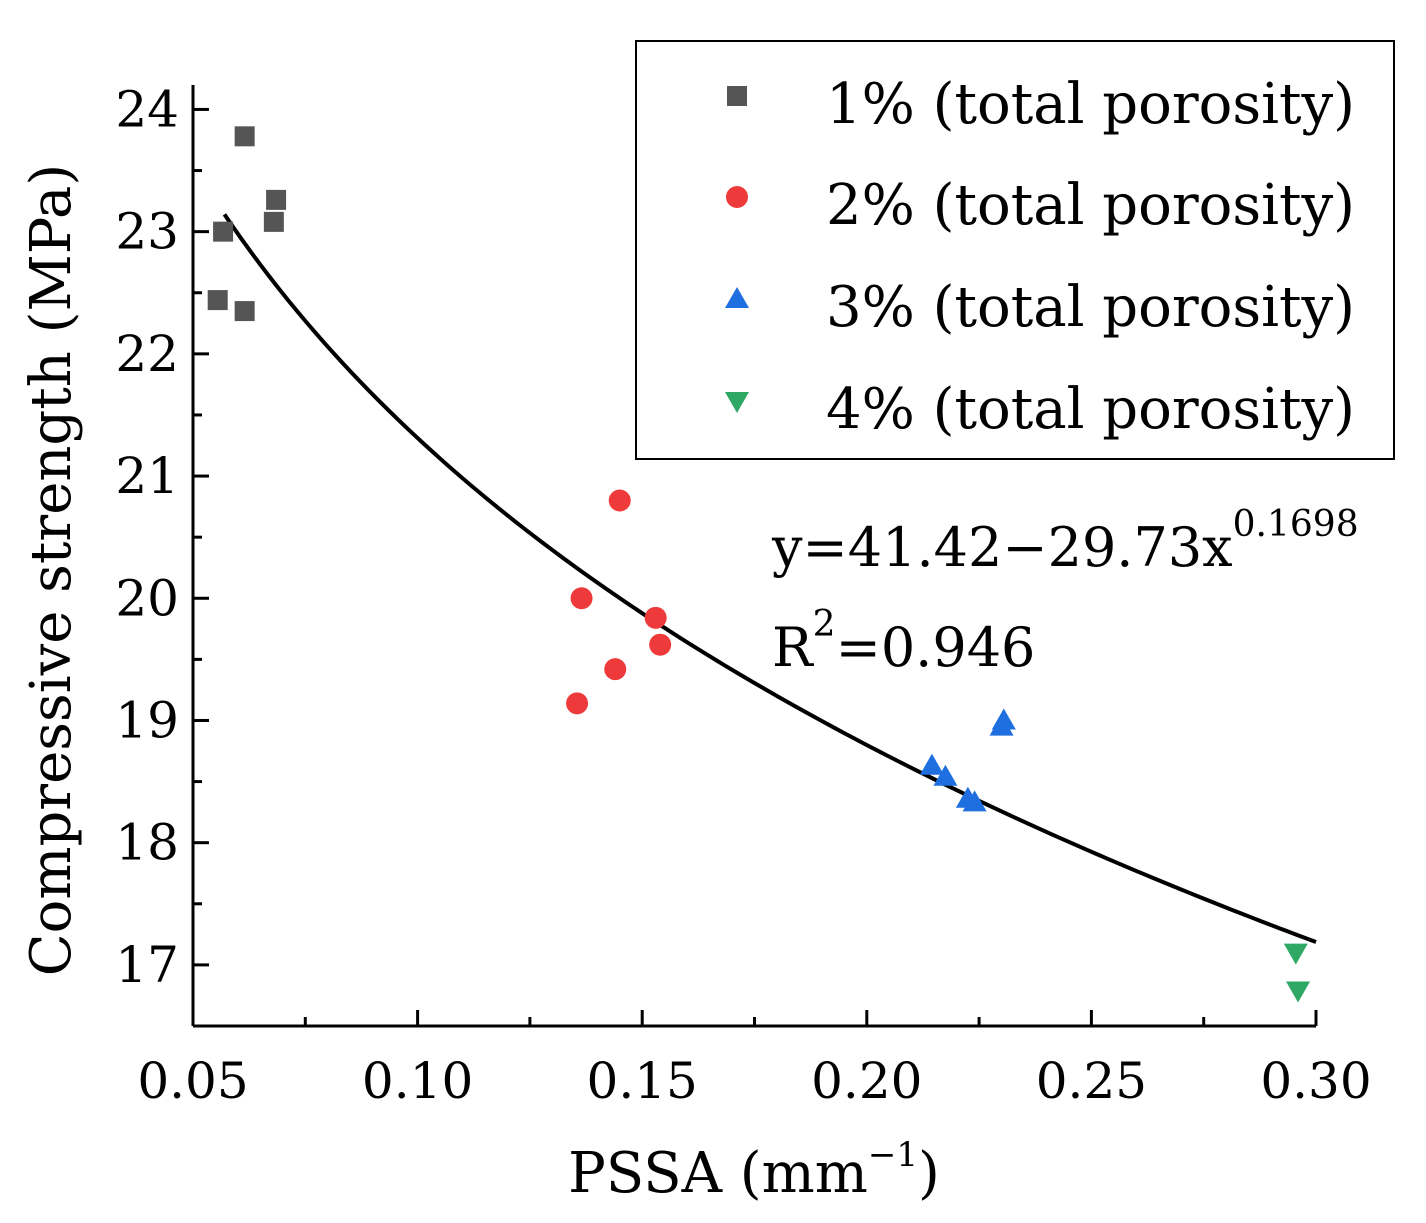 The image size is (1426, 1223). Describe the element at coordinates (642, 1081) in the screenshot. I see `x-tick-label: 0.15` at that location.